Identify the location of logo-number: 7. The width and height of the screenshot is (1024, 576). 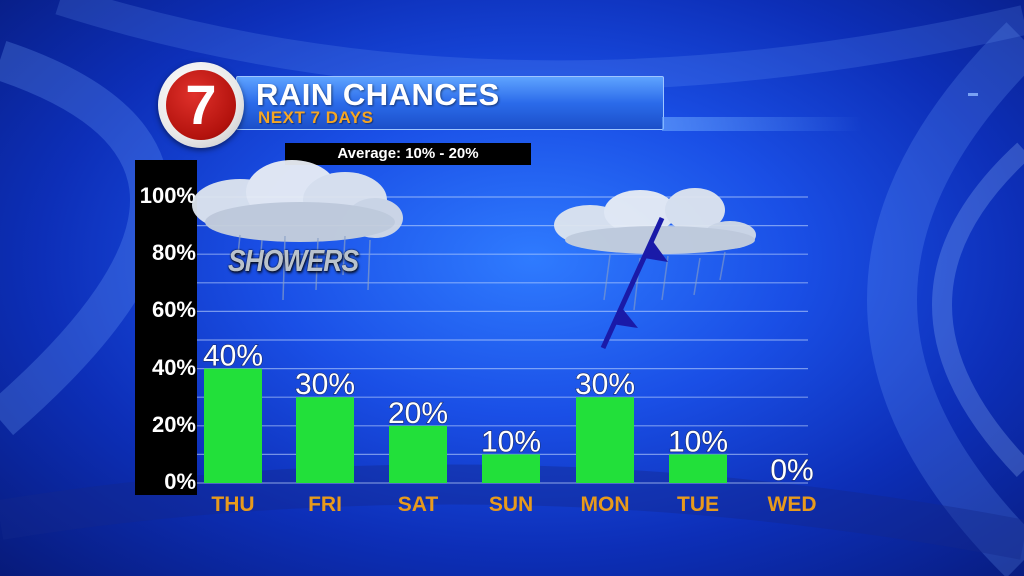
(201, 105).